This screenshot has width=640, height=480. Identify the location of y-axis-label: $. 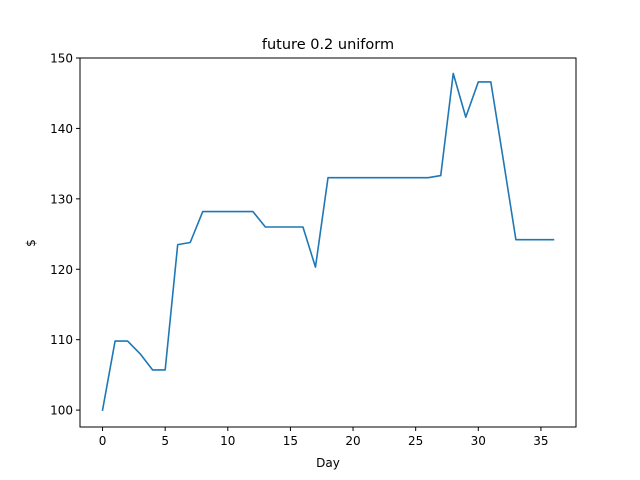
(31, 243).